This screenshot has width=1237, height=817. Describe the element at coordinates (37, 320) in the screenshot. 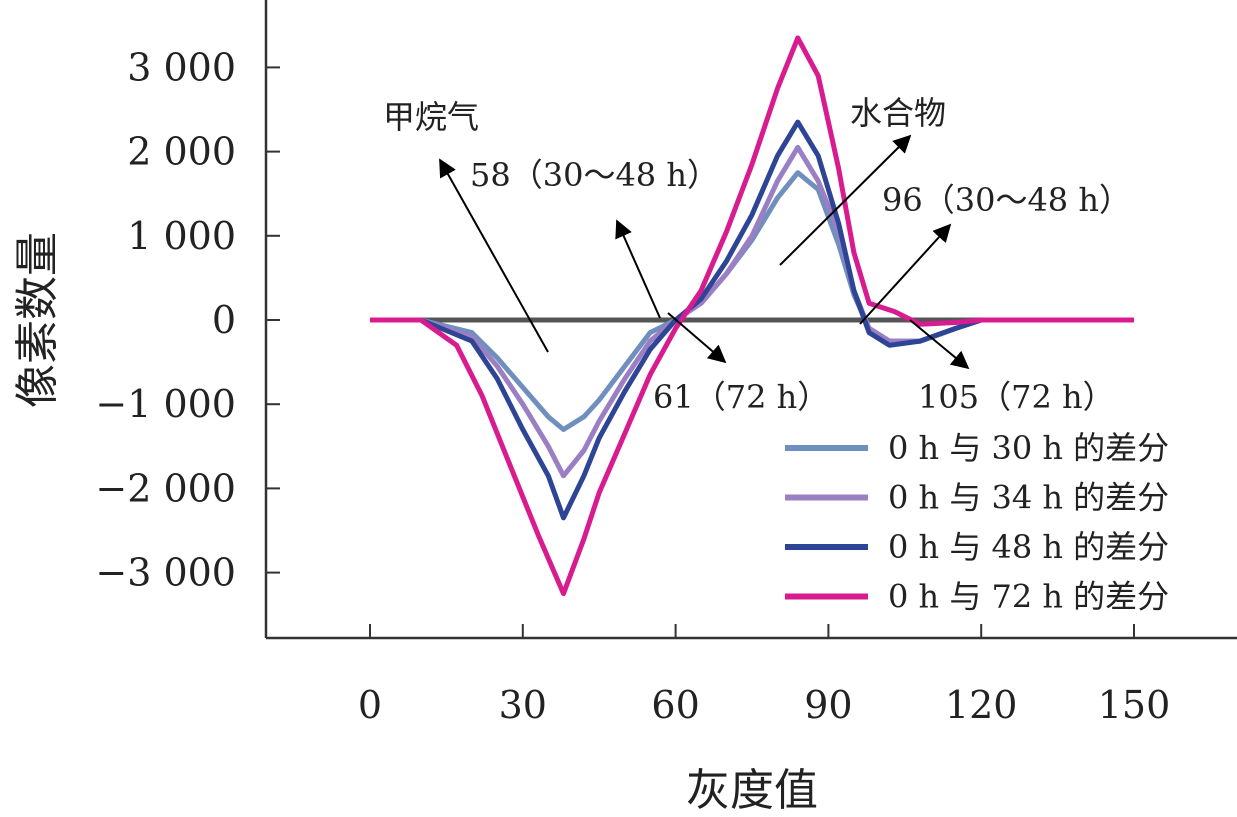

I see `y-axis-title: 像素数量` at that location.